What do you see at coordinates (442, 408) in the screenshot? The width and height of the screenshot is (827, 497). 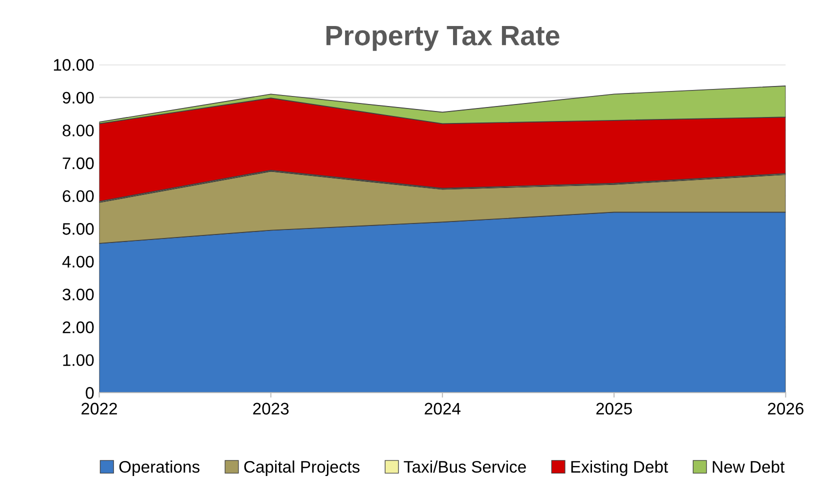 I see `x-tick-label: 2024` at bounding box center [442, 408].